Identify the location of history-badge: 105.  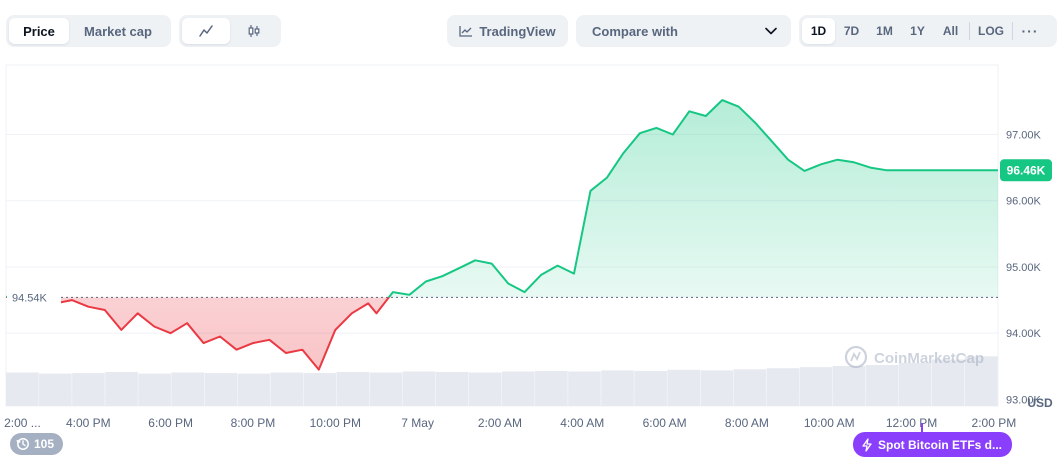
(37, 444).